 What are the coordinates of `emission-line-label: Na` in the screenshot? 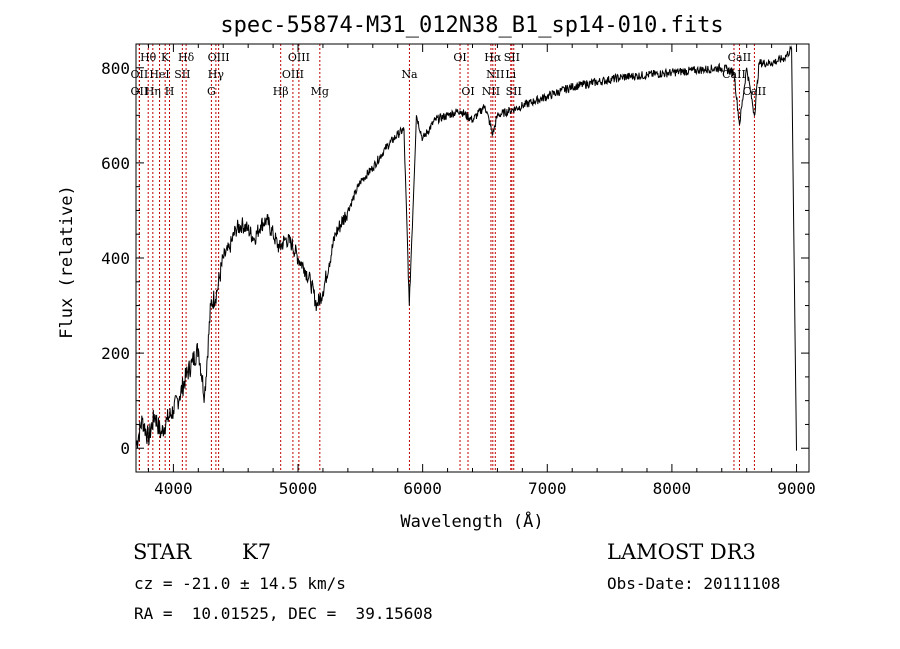 It's located at (409, 74).